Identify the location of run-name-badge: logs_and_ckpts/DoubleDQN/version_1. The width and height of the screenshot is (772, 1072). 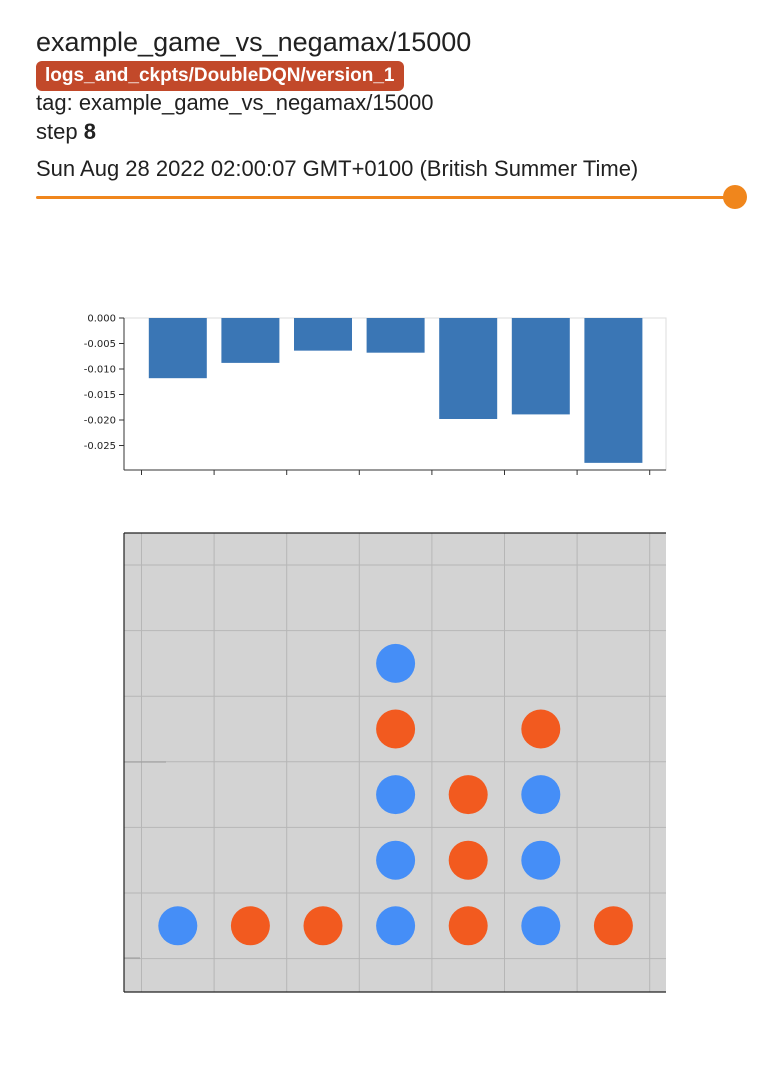
(220, 76).